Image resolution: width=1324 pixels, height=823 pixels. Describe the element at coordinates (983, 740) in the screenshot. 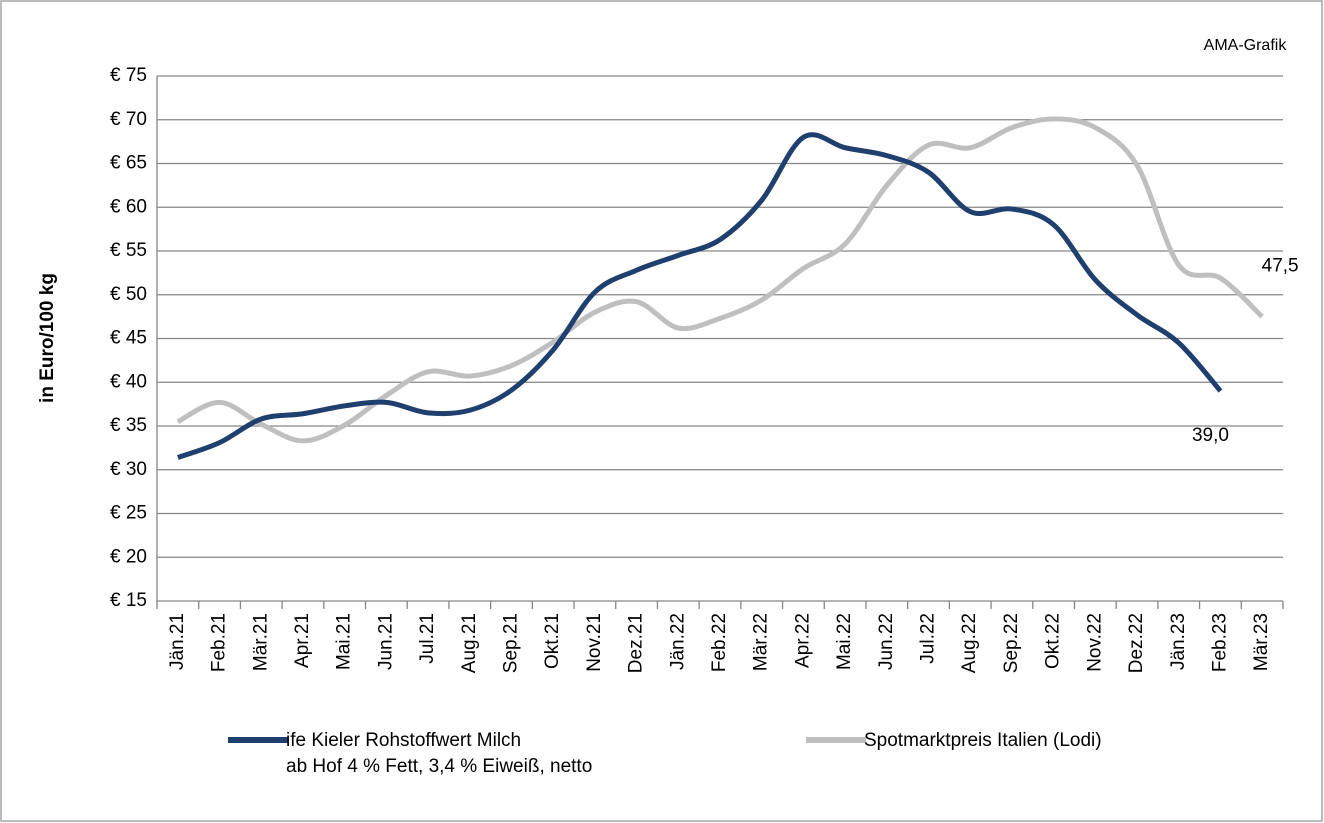

I see `legend-label: Spotmarktpreis Italien (Lodi)` at that location.